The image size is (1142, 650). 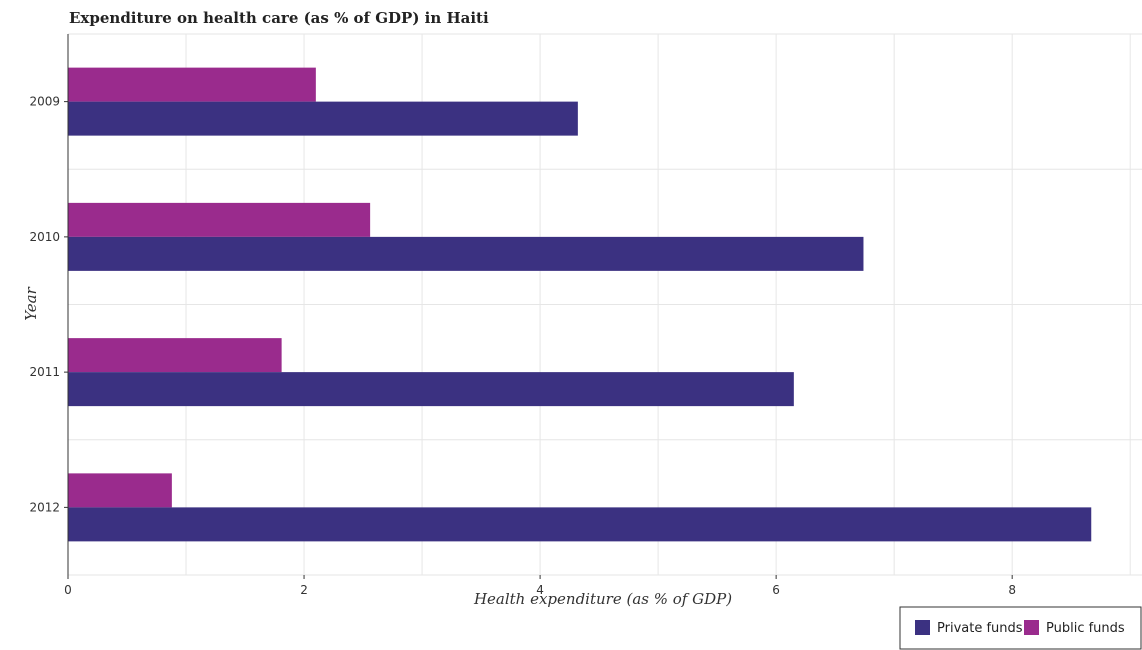 I want to click on x-tick-label: 4, so click(x=540, y=590).